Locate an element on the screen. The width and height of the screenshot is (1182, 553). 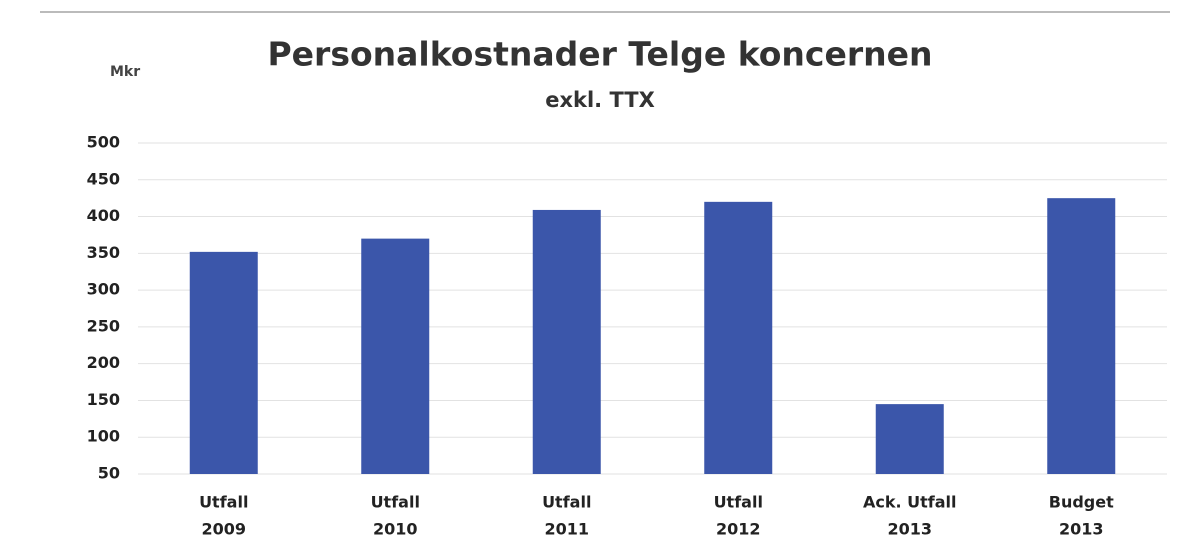
y-tick-label: 500 is located at coordinates (103, 142).